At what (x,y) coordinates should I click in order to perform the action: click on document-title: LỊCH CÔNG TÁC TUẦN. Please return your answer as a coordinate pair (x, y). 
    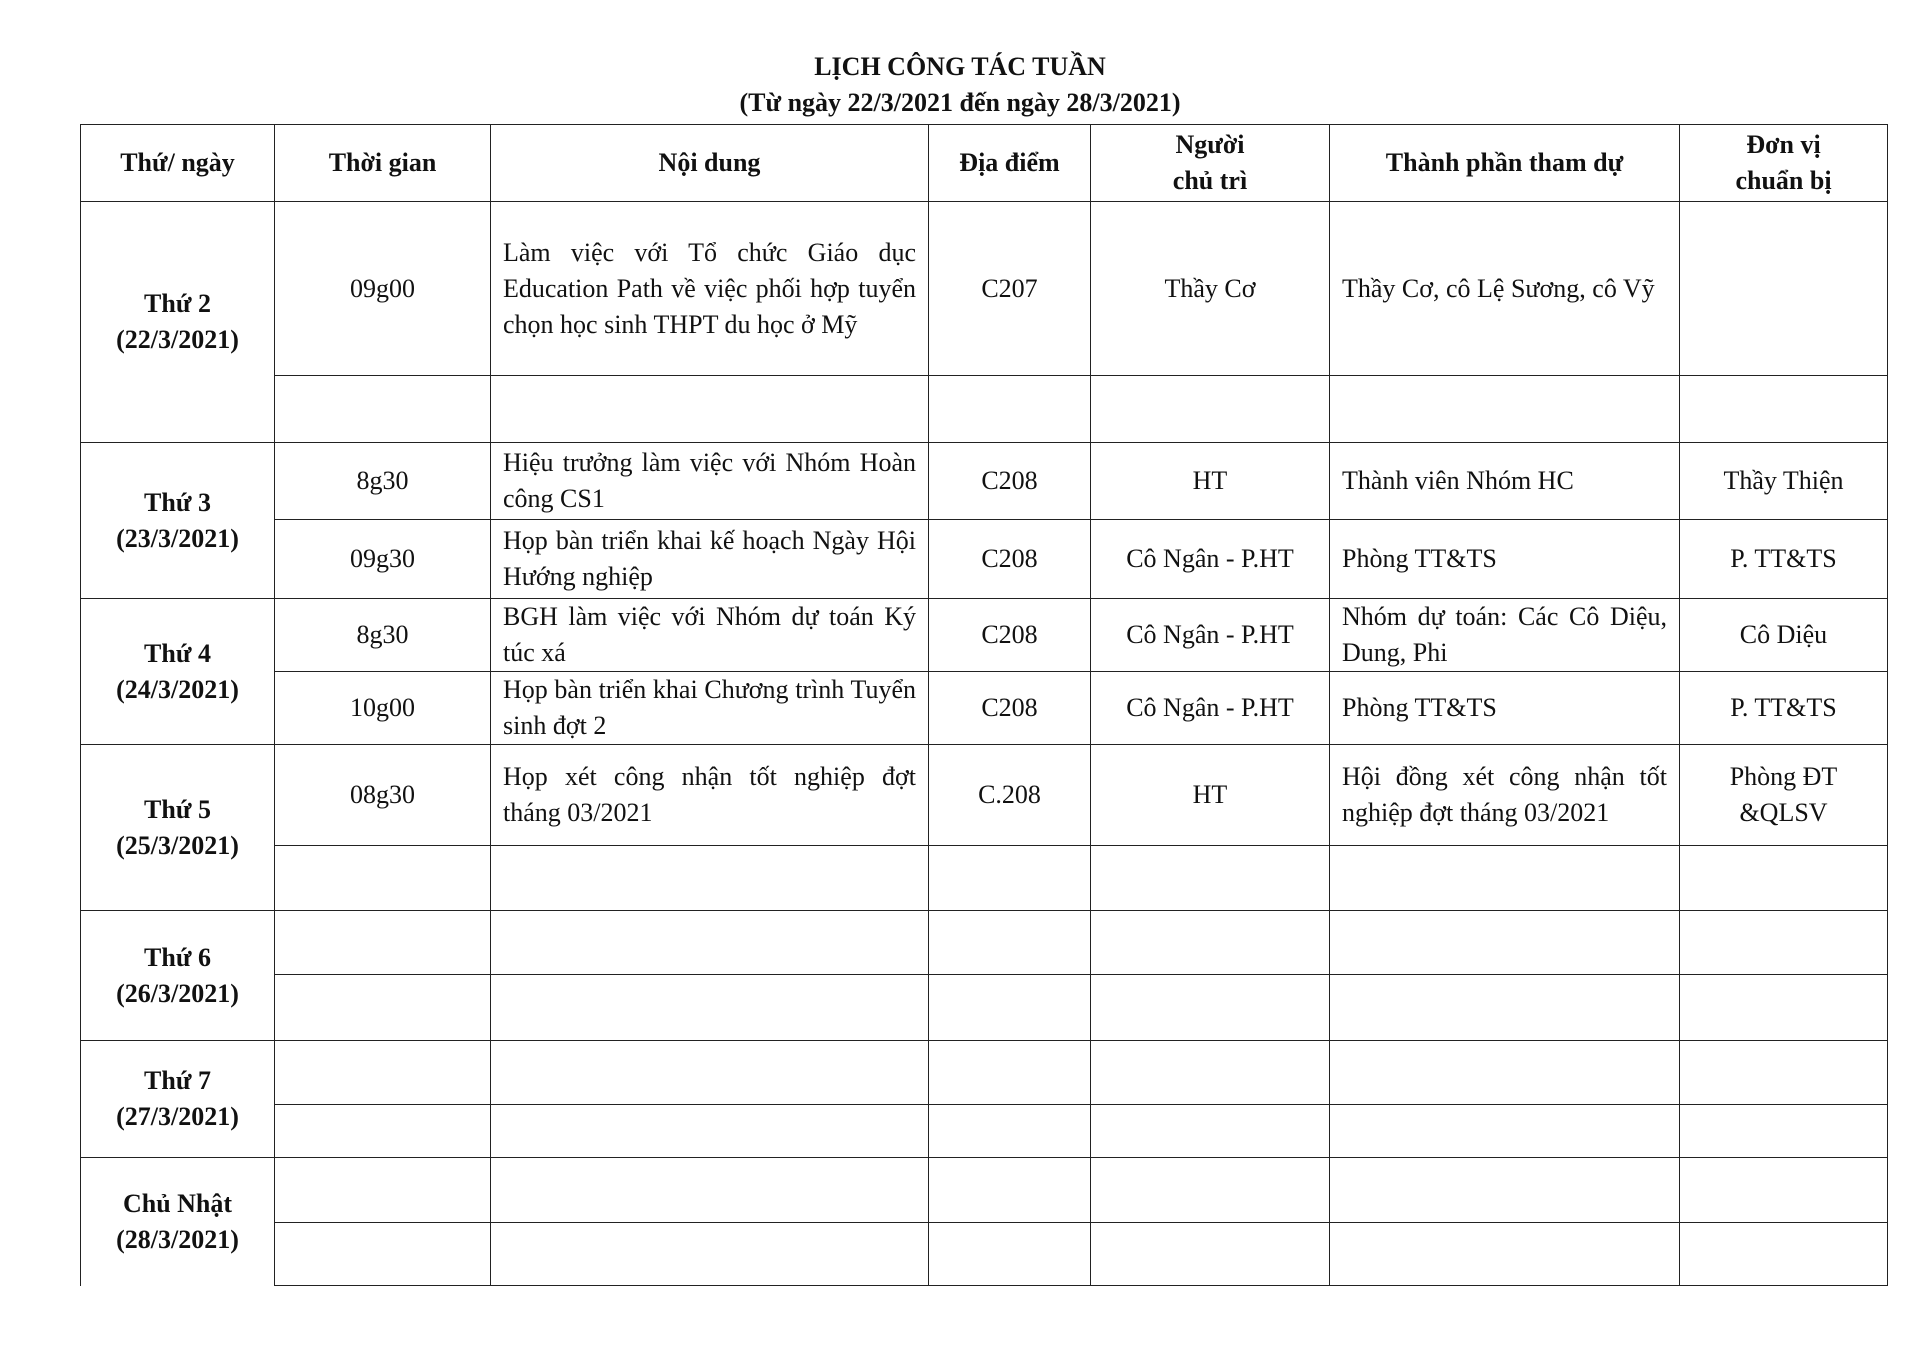
    Looking at the image, I should click on (960, 66).